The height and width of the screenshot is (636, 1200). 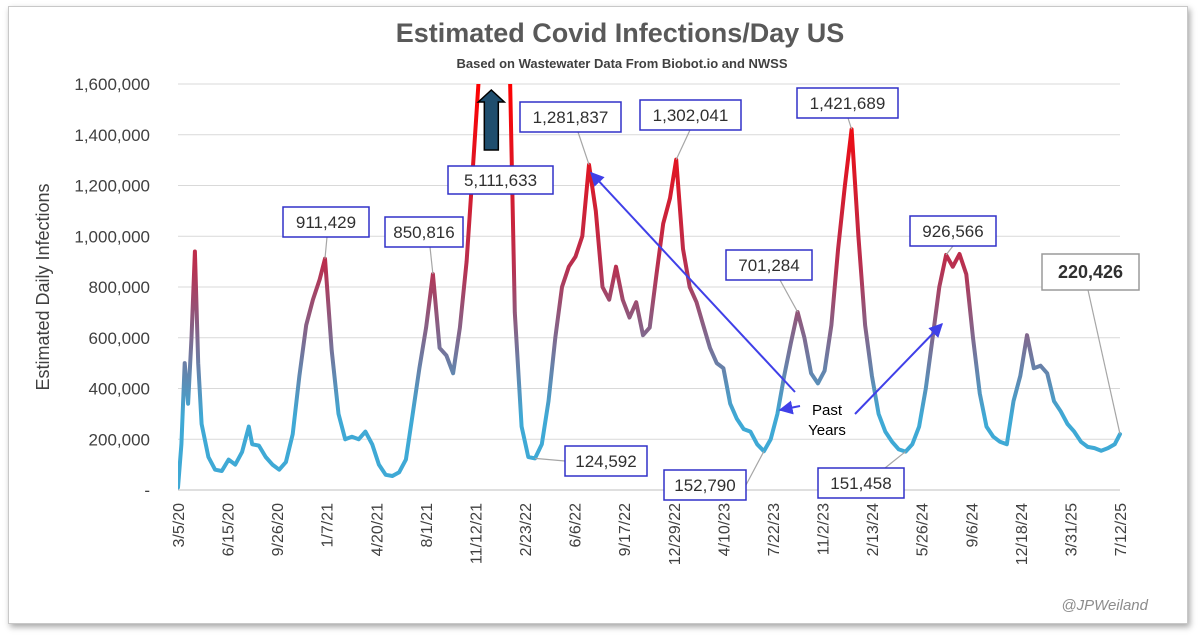 What do you see at coordinates (675, 534) in the screenshot?
I see `x-tick-label: 12/29/22` at bounding box center [675, 534].